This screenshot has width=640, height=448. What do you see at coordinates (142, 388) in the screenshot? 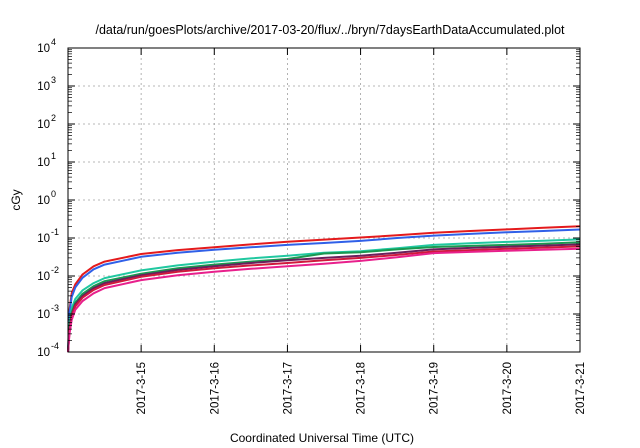
I see `x-tick-label: 2017-3-15` at bounding box center [142, 388].